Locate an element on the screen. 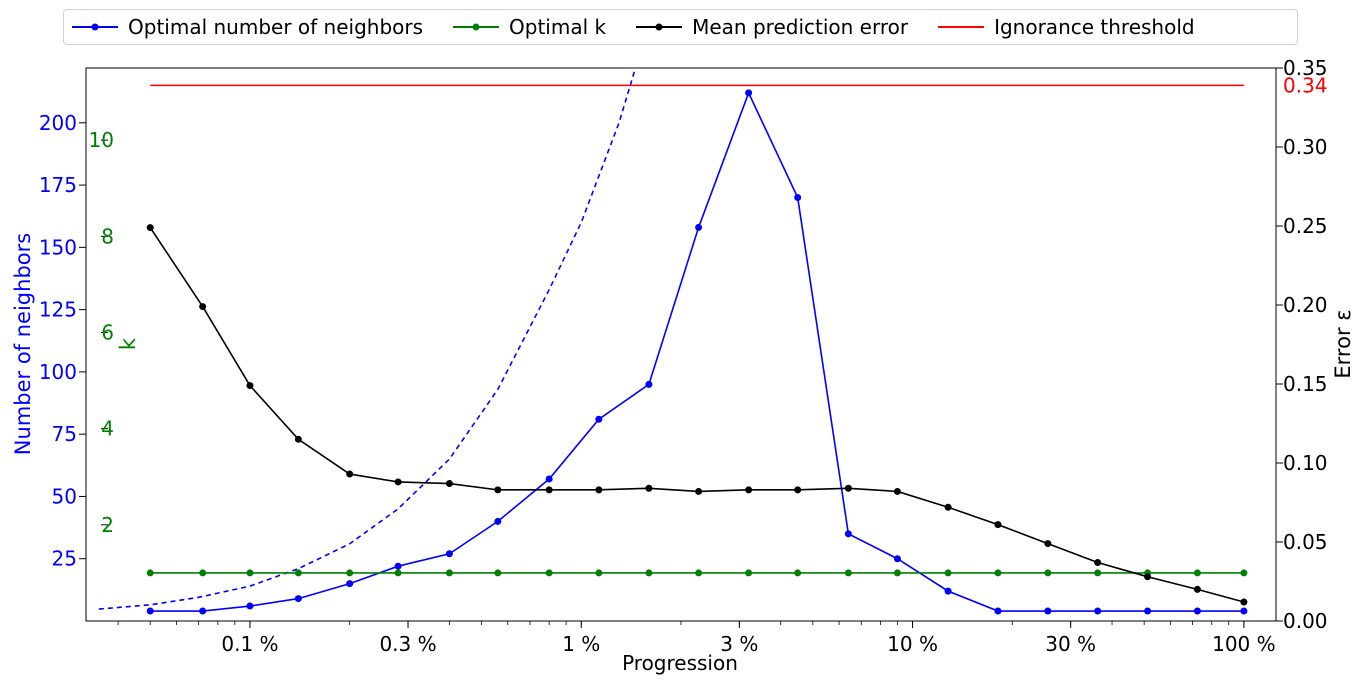 This screenshot has height=683, width=1363. y-right-tick-label: 0.20 is located at coordinates (1305, 305).